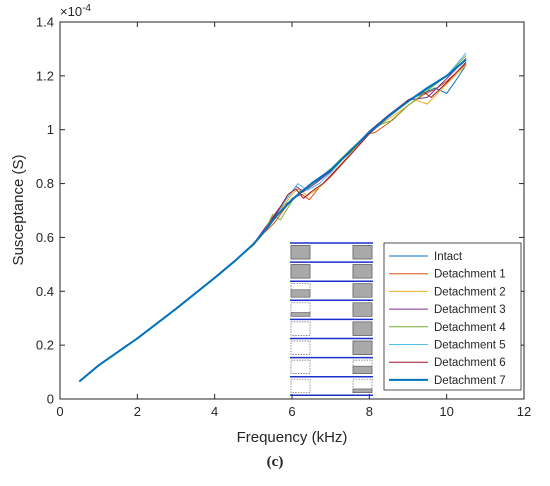 This screenshot has height=486, width=550. What do you see at coordinates (470, 292) in the screenshot?
I see `legend-label: Detachment 2` at bounding box center [470, 292].